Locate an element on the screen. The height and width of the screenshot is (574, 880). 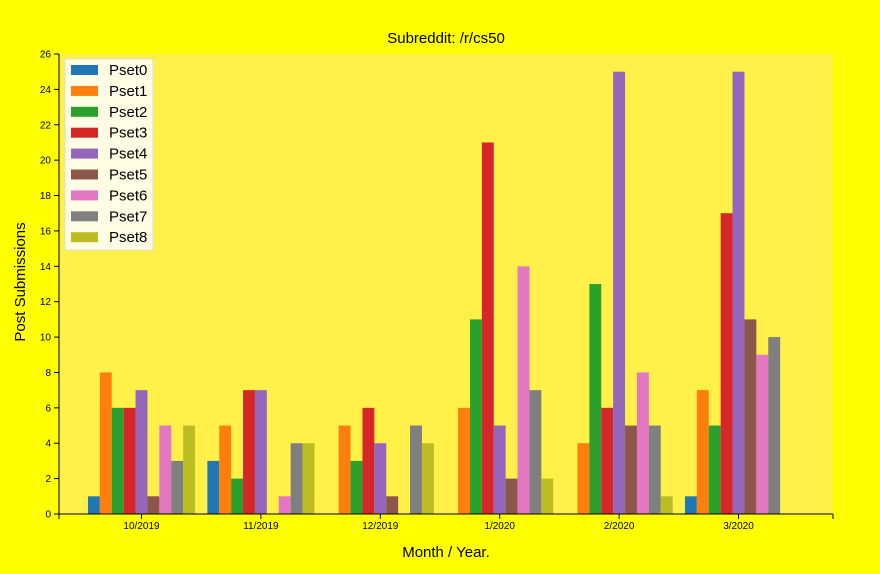
bar-pset8-1-2020 is located at coordinates (547, 496).